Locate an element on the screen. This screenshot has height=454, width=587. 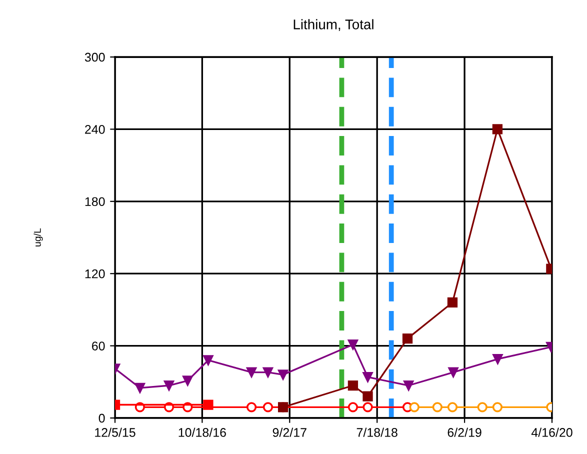
x-tick-label: 9/2/17 is located at coordinates (289, 432).